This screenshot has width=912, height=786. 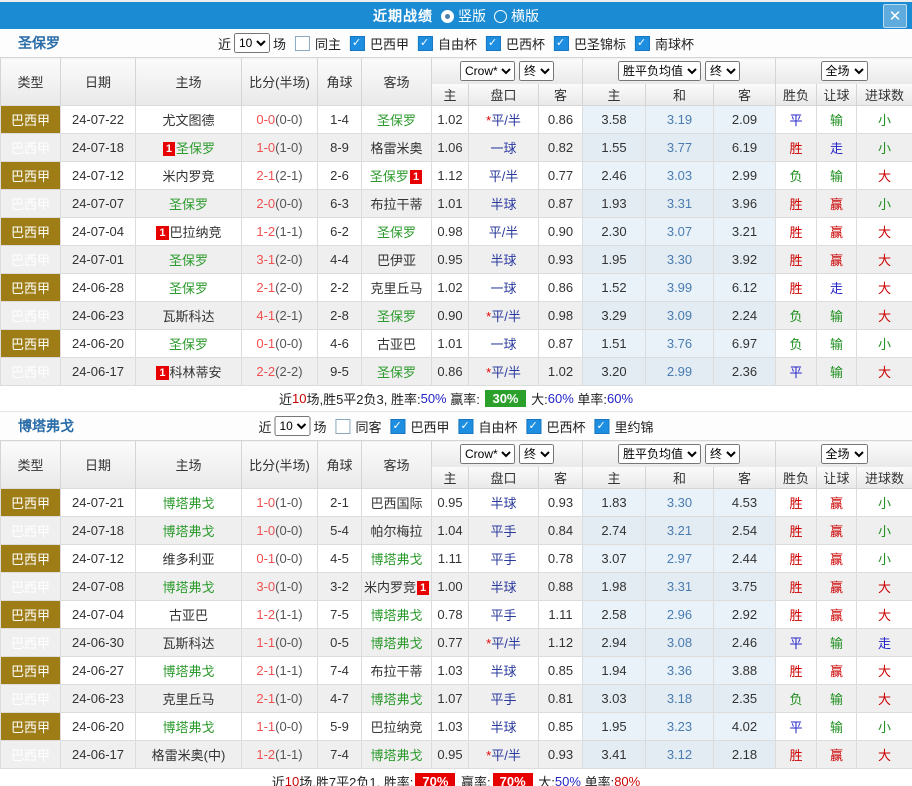 I want to click on column-header: 比分(半场), so click(x=279, y=464).